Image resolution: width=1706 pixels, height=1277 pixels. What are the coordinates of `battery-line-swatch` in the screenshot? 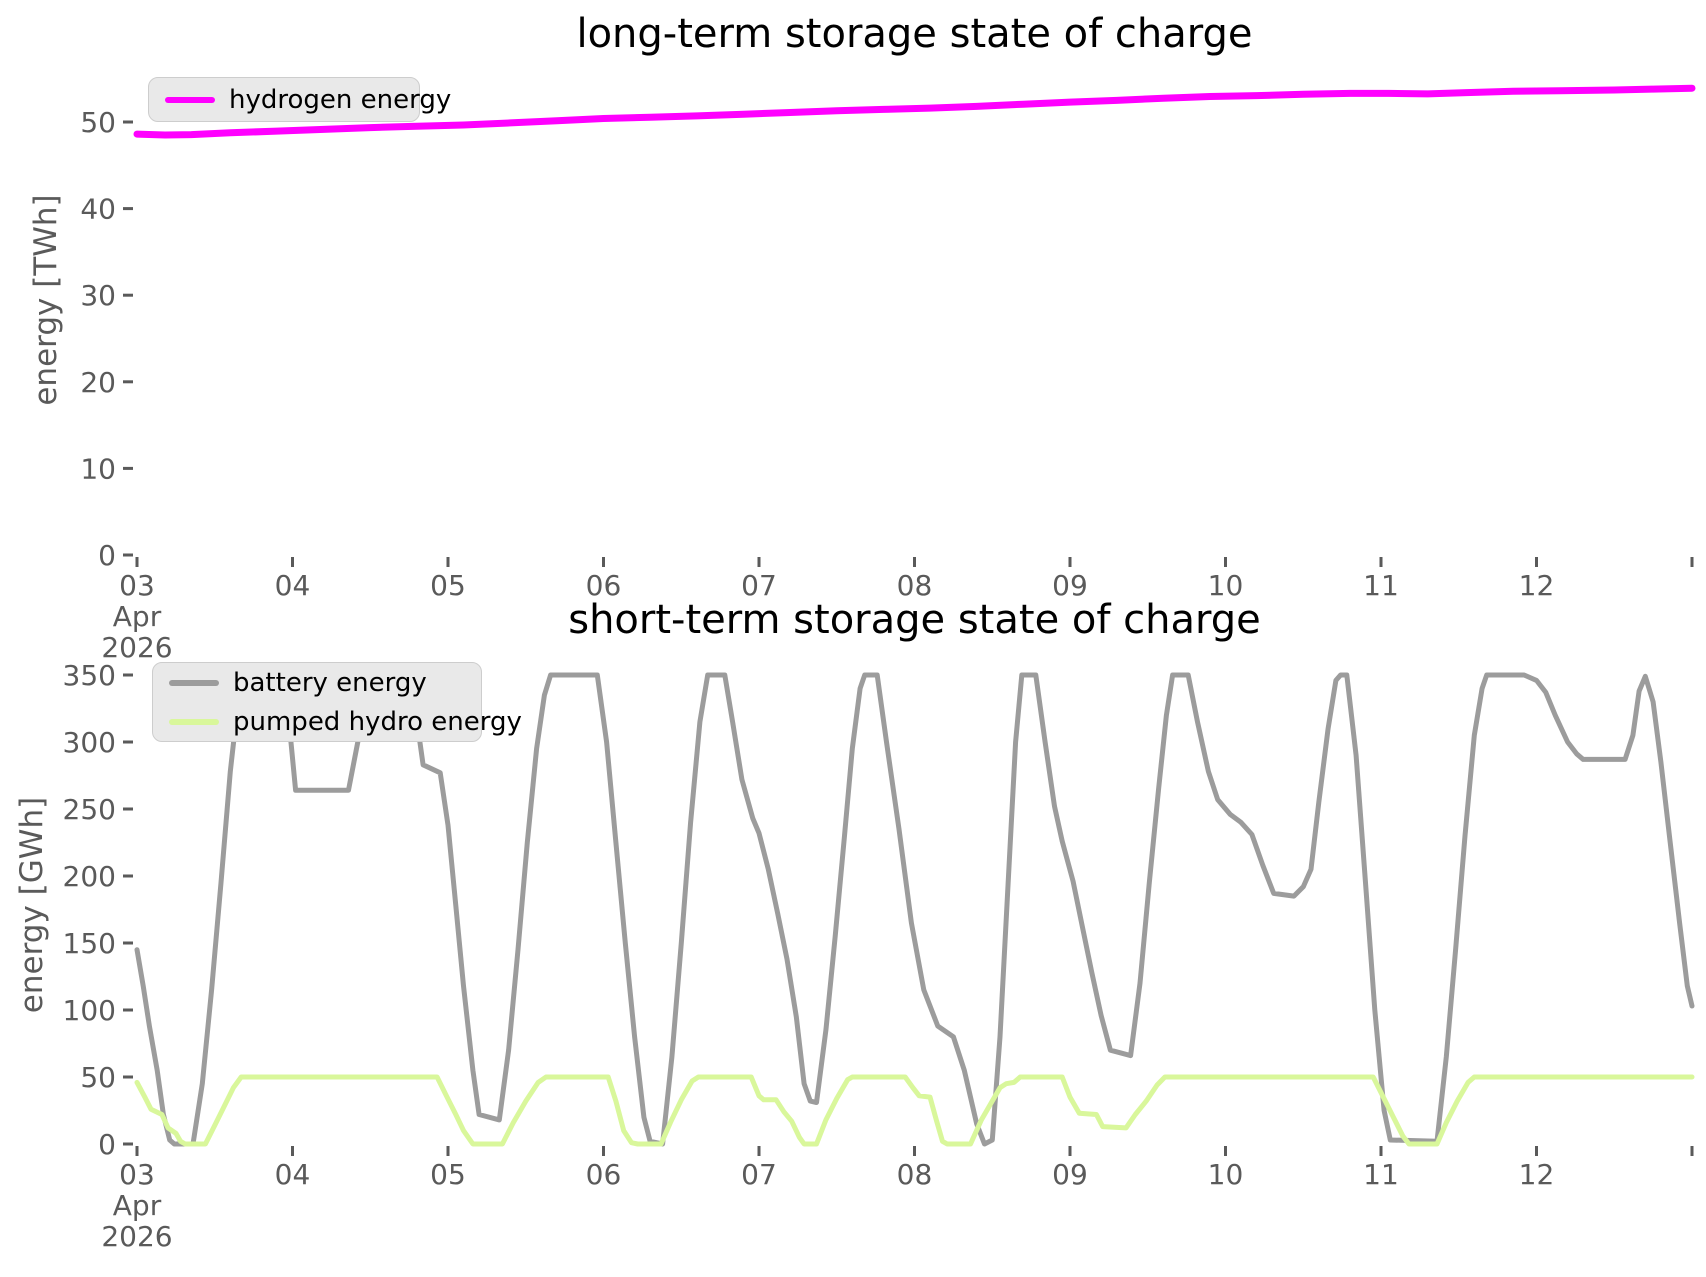 It's located at (194, 682).